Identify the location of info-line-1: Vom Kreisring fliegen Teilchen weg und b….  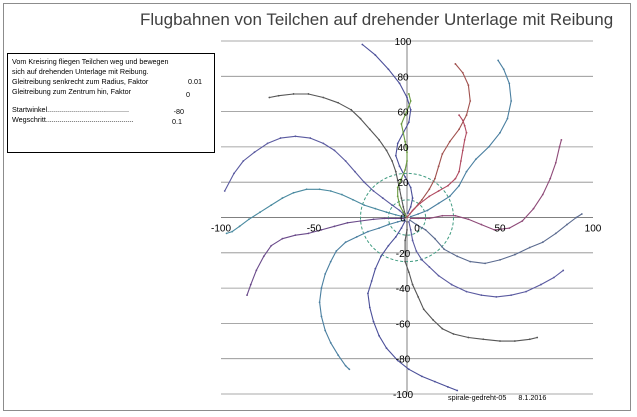
(90, 61).